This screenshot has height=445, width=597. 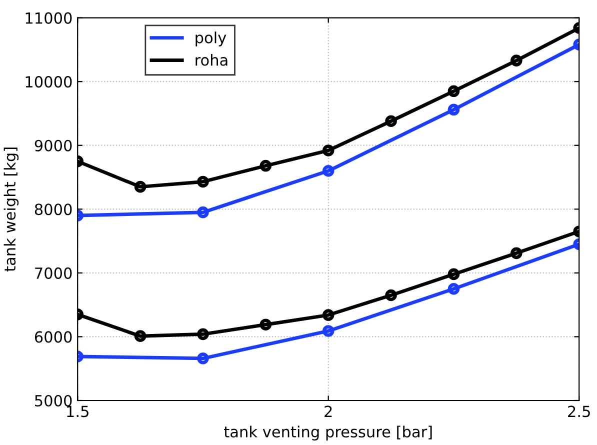 I want to click on legend-label: roha, so click(x=212, y=60).